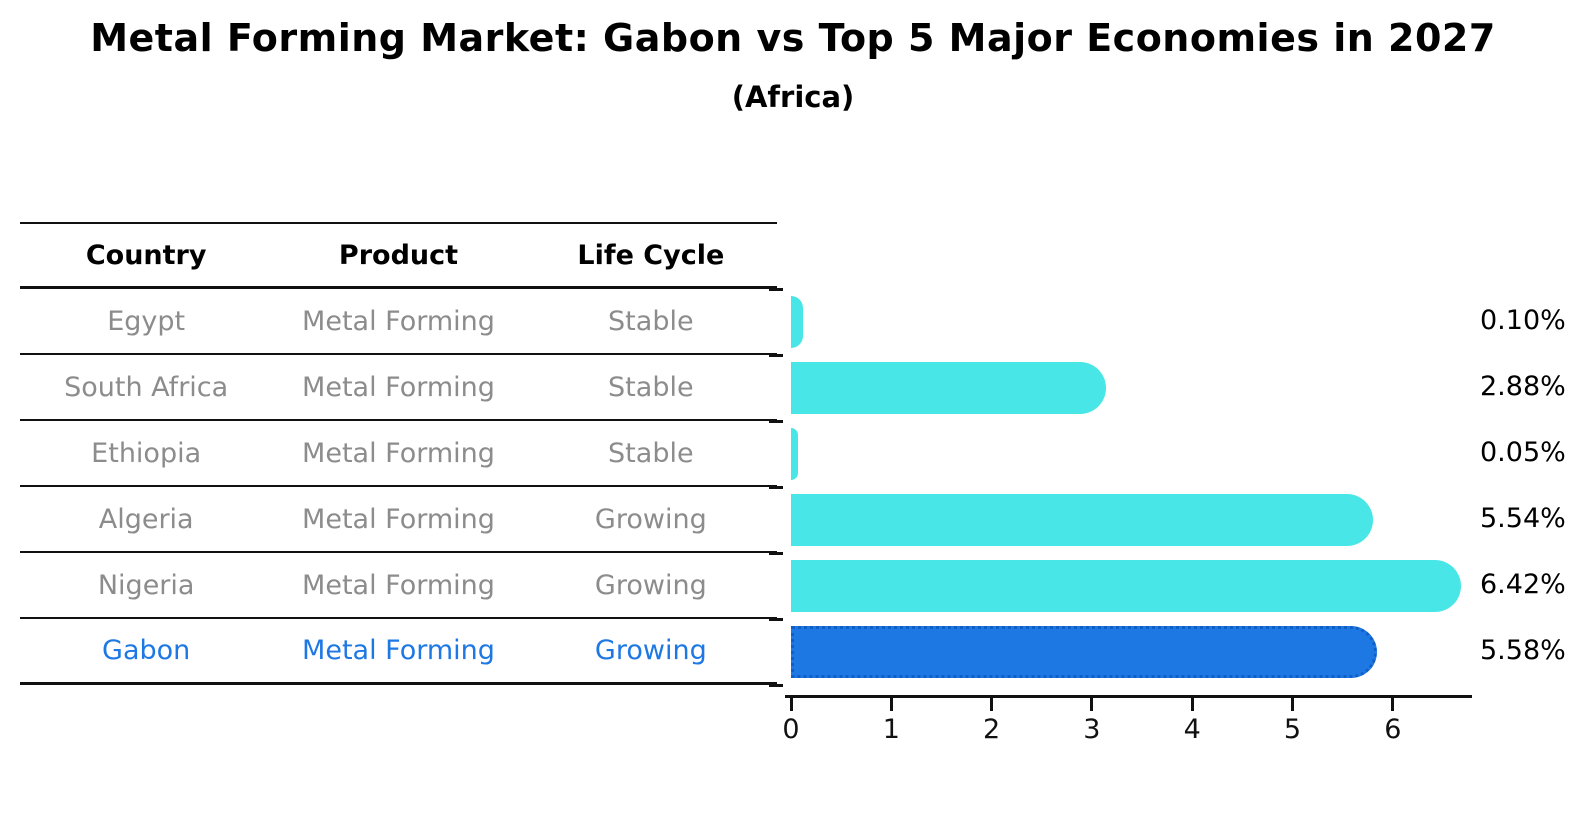  What do you see at coordinates (992, 729) in the screenshot?
I see `x-tick-label-2: 2` at bounding box center [992, 729].